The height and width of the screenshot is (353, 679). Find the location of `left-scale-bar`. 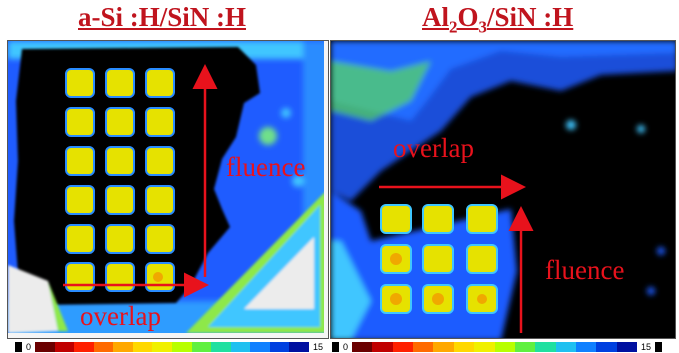

left-scale-bar is located at coordinates (172, 347).